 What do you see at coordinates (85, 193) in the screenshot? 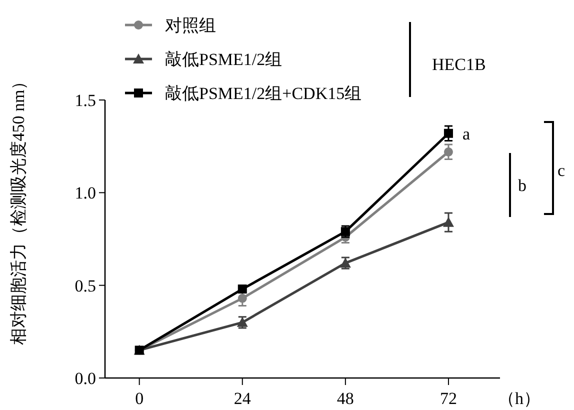
I see `y-tick-label: 1.0` at bounding box center [85, 193].